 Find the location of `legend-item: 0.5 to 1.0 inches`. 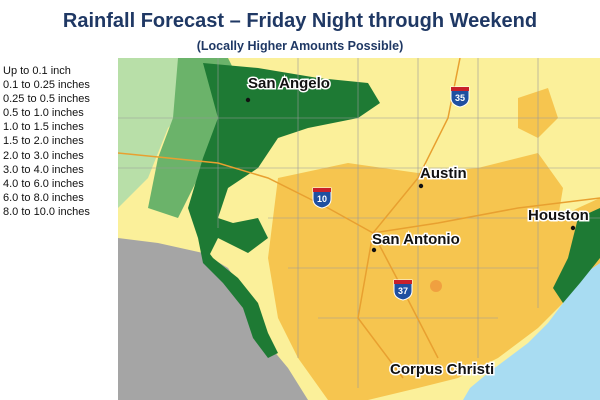

legend-item: 0.5 to 1.0 inches is located at coordinates (43, 113).